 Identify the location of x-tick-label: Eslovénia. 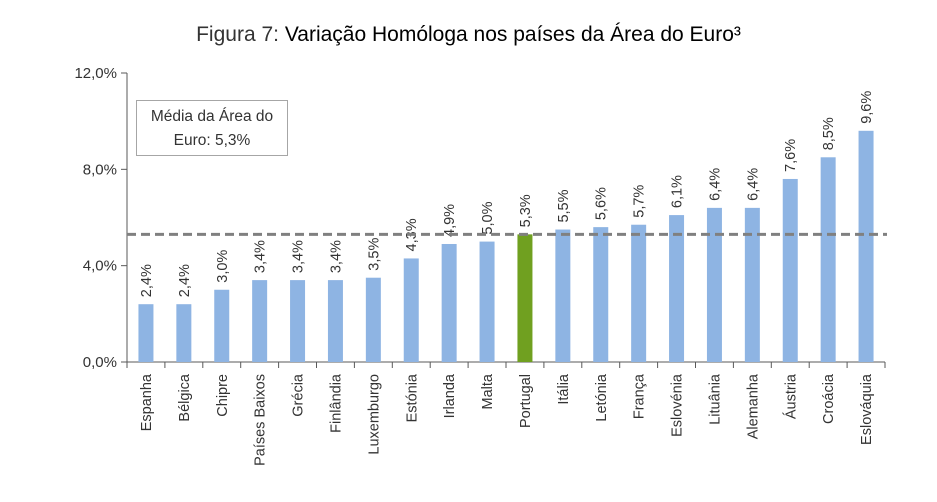
(678, 405).